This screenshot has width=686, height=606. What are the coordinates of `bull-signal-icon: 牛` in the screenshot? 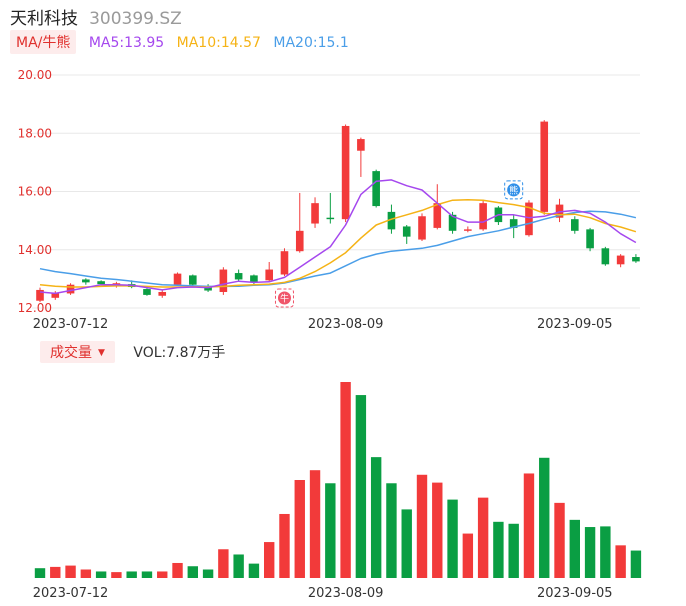 It's located at (284, 298).